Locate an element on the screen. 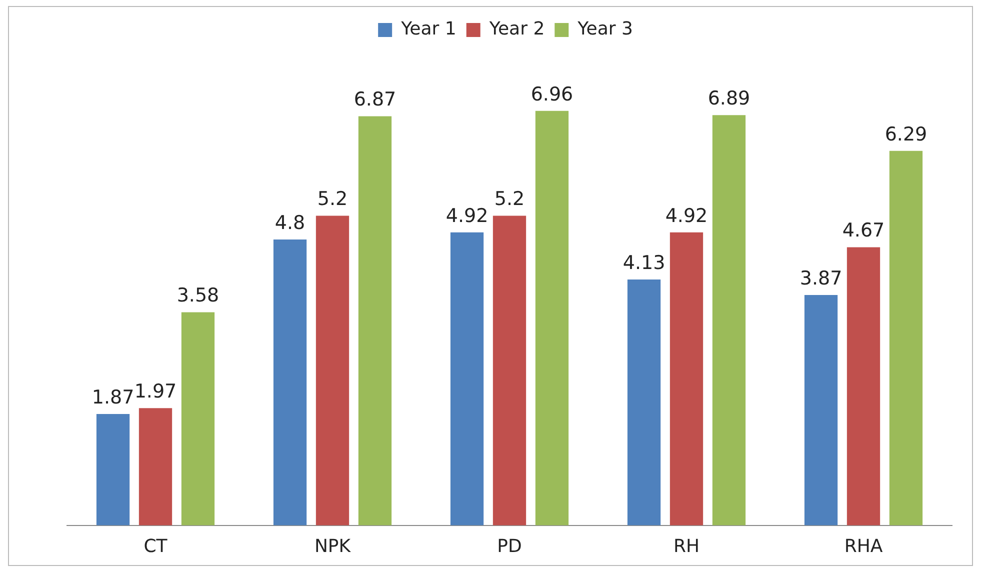 This screenshot has width=981, height=573. data-label: 6.87 is located at coordinates (375, 99).